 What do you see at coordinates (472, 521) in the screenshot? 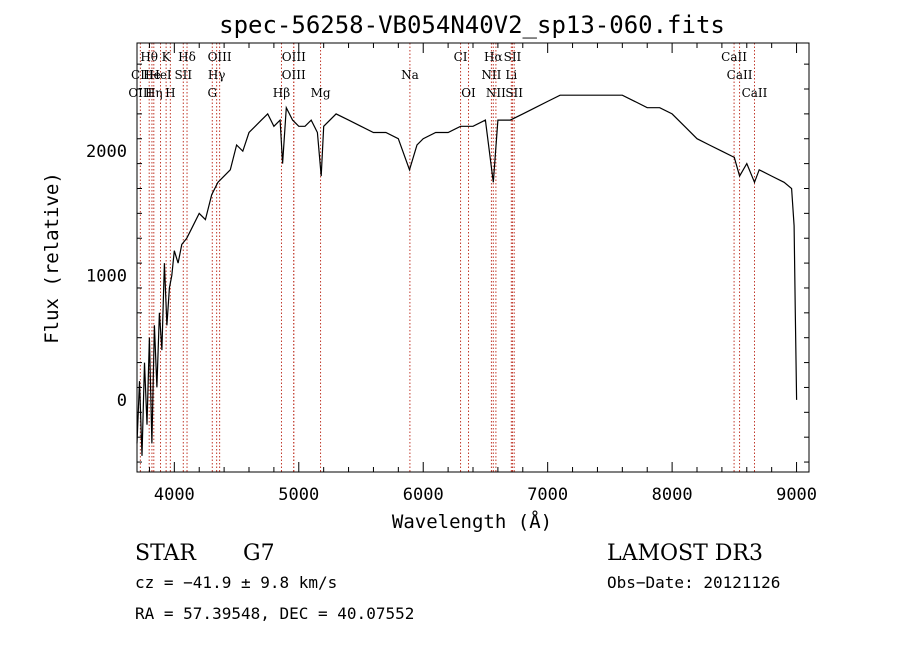
I see `x-axis-label: Wavelength (Å)` at bounding box center [472, 521].